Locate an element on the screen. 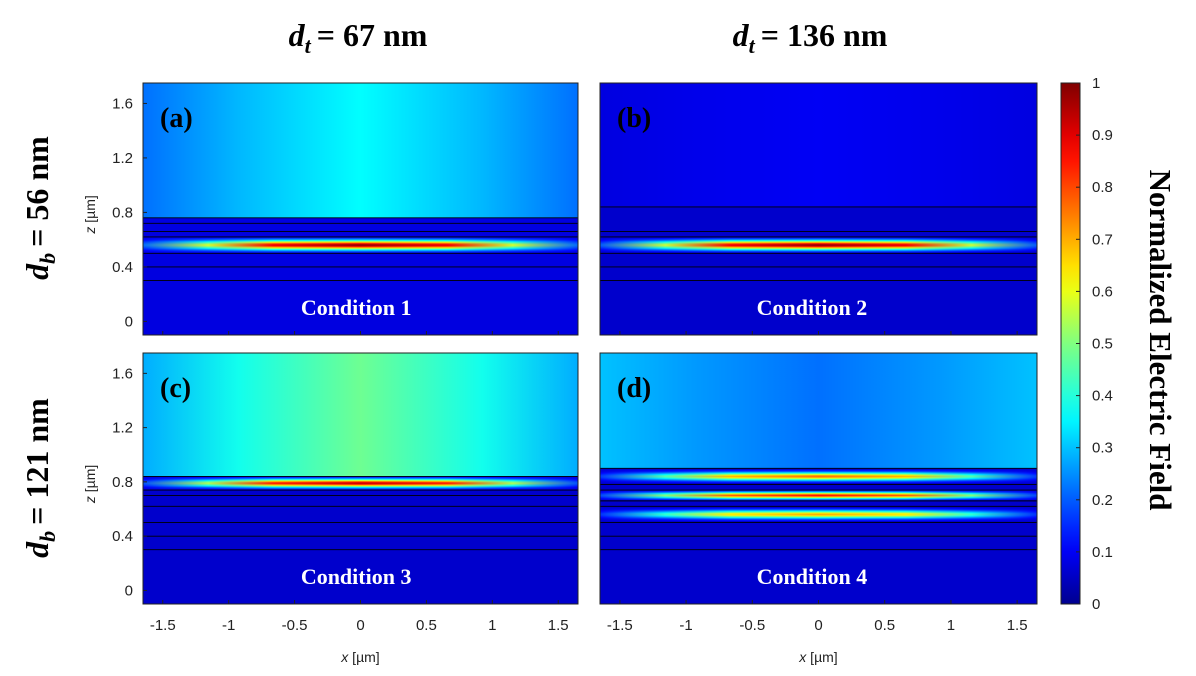 This screenshot has width=1196, height=676. colorbar-tick-label: 0.1 is located at coordinates (1102, 552).